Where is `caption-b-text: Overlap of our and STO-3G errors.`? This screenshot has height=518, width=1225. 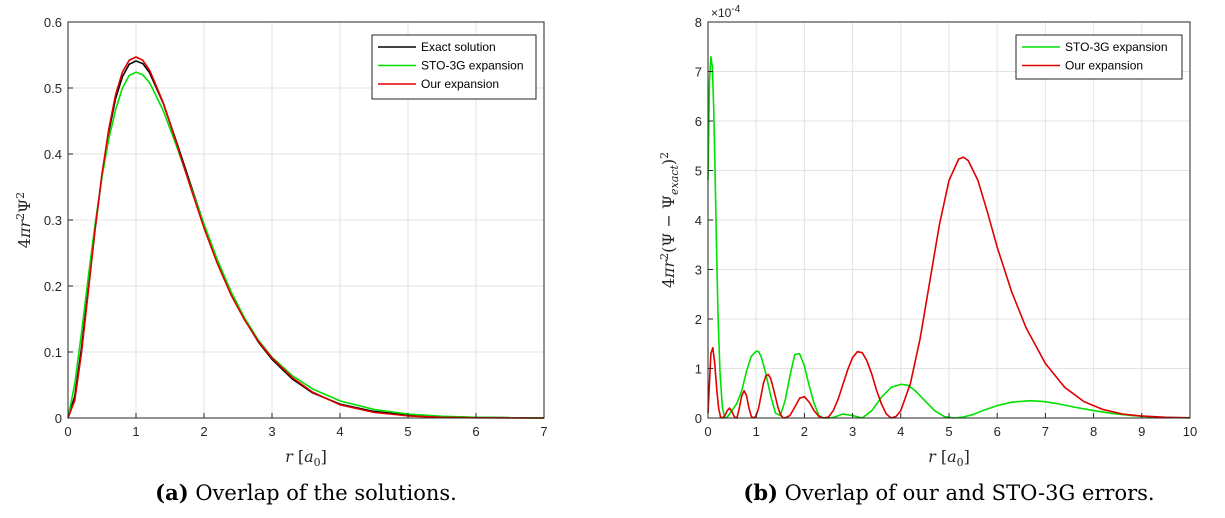
caption-b-text: Overlap of our and STO-3G errors. is located at coordinates (970, 493).